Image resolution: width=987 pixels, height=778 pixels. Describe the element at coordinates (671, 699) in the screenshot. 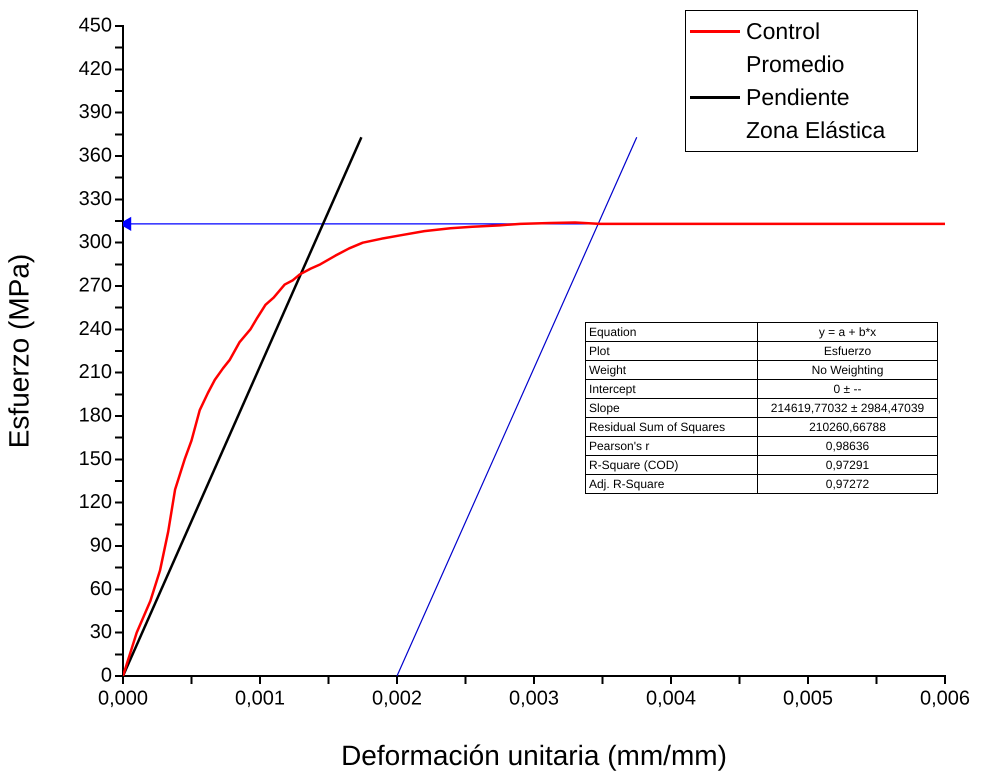

I see `x-tick-label: 0,004` at that location.